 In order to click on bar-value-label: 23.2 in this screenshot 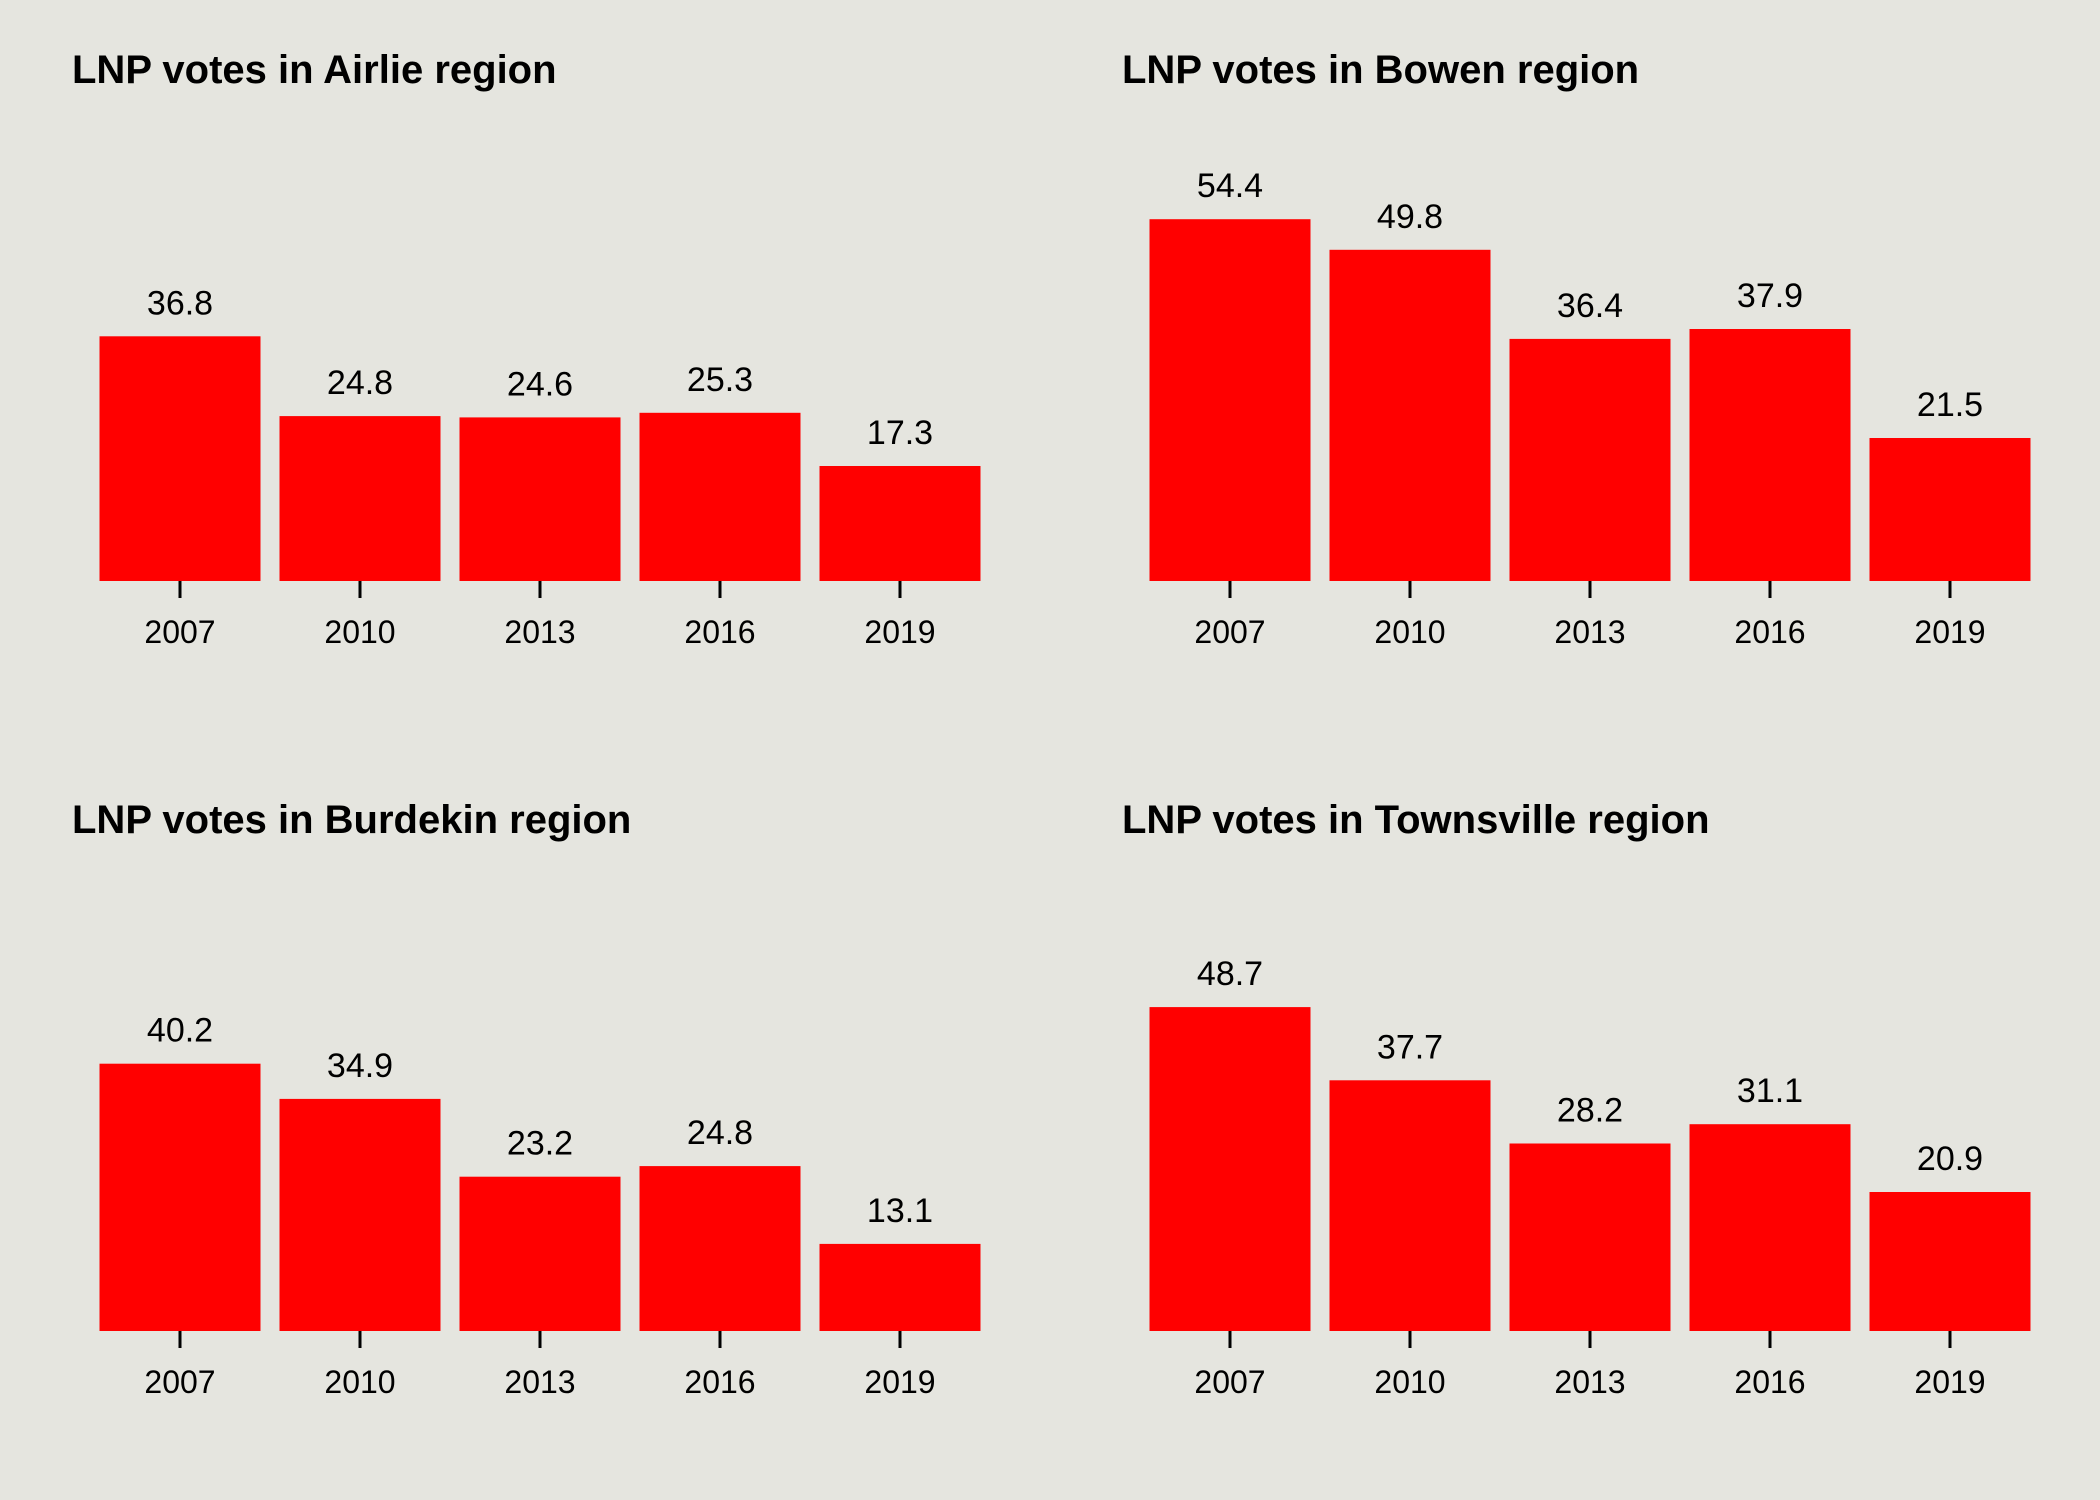, I will do `click(540, 1144)`.